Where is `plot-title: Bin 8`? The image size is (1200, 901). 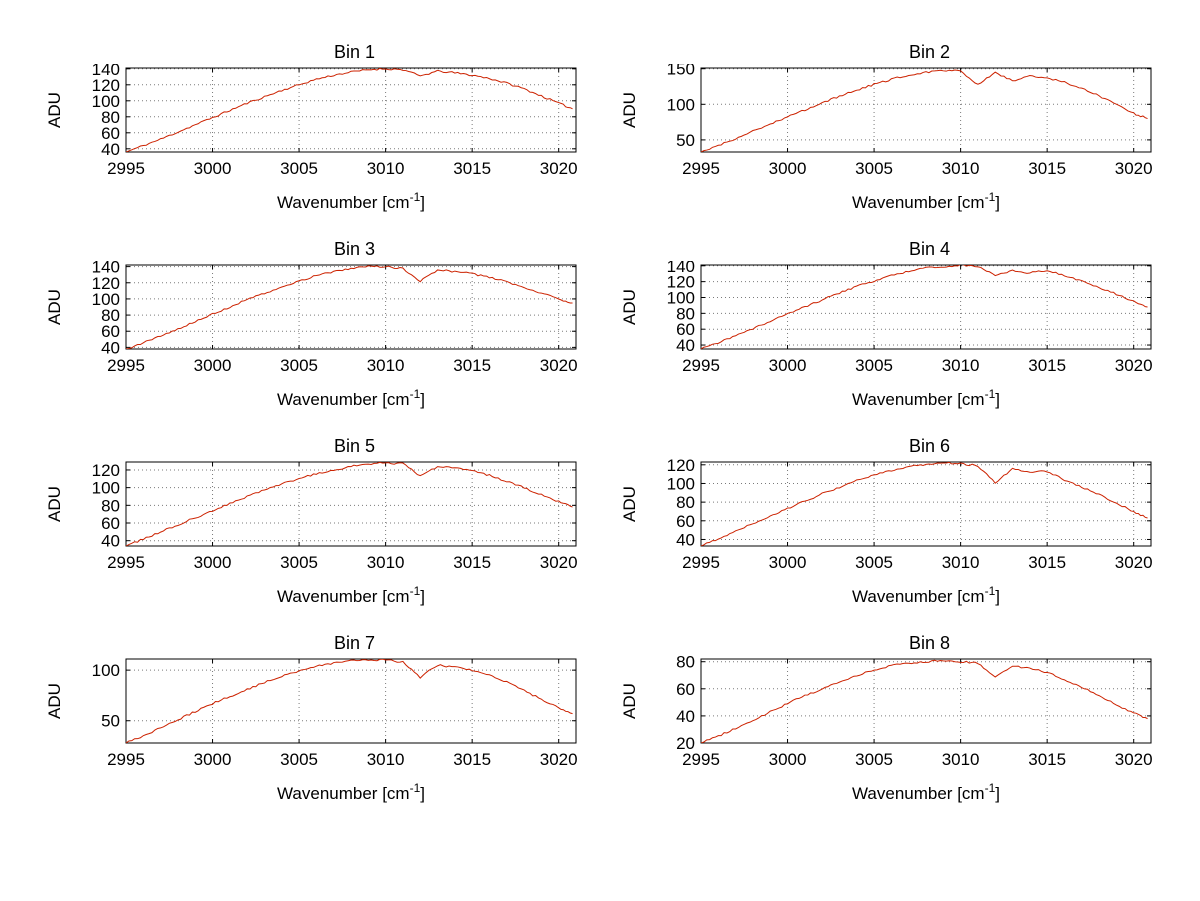
plot-title: Bin 8 is located at coordinates (929, 643).